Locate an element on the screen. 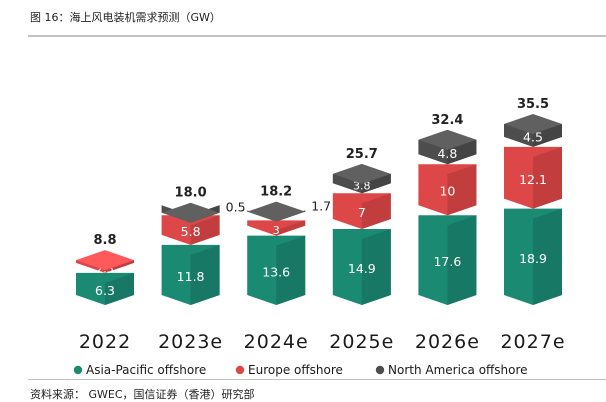 The image size is (606, 402). bar-label-2025e-seg-2: 3.8 is located at coordinates (362, 186).